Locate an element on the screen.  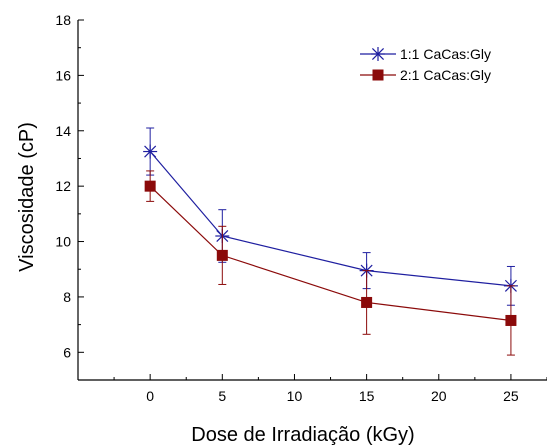
x-tick-label: 20 is located at coordinates (439, 396).